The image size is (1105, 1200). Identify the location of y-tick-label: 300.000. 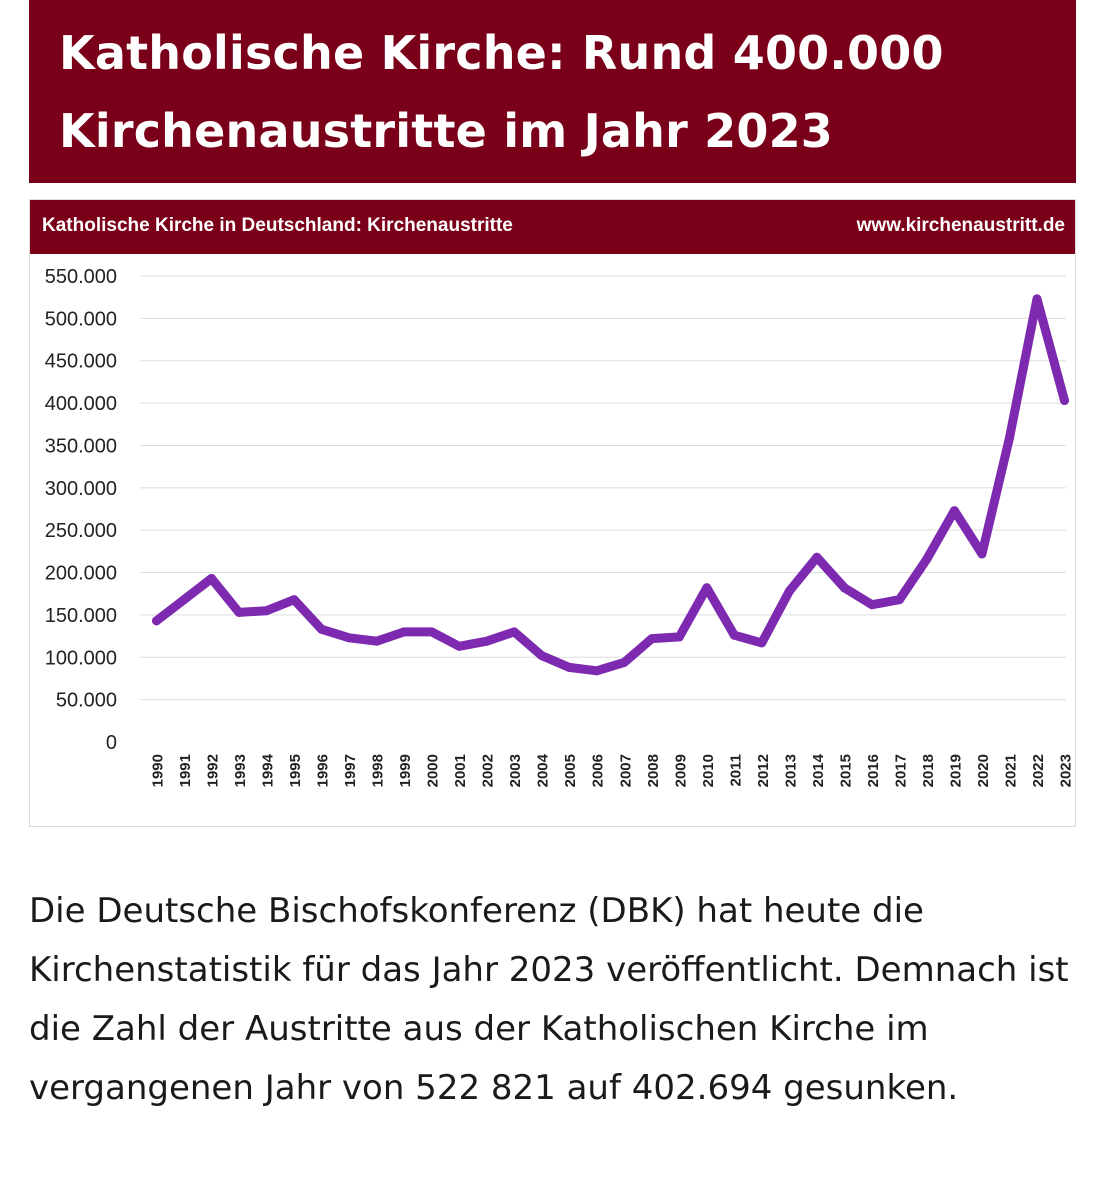
(81, 489).